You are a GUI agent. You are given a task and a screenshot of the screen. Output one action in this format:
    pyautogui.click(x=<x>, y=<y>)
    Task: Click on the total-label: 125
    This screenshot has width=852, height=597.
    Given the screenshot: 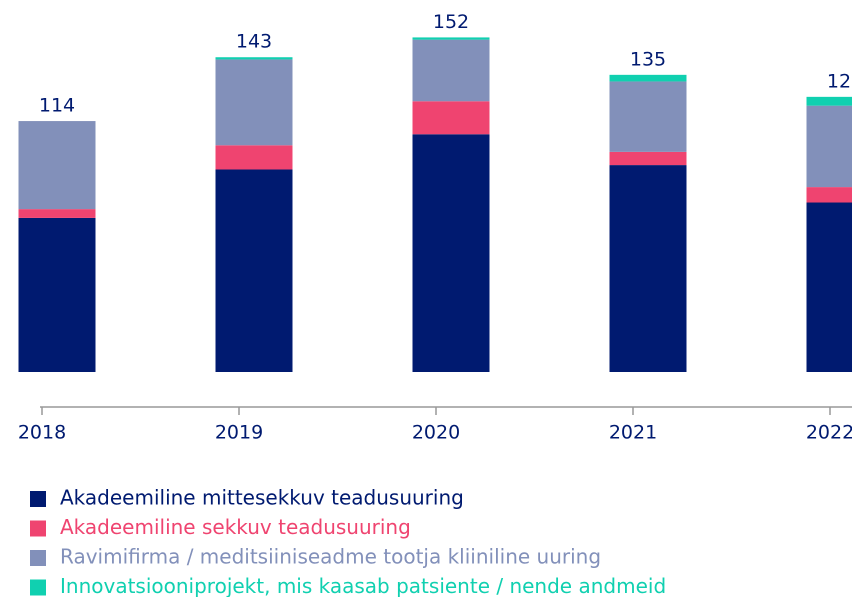 What is the action you would take?
    pyautogui.click(x=839, y=81)
    